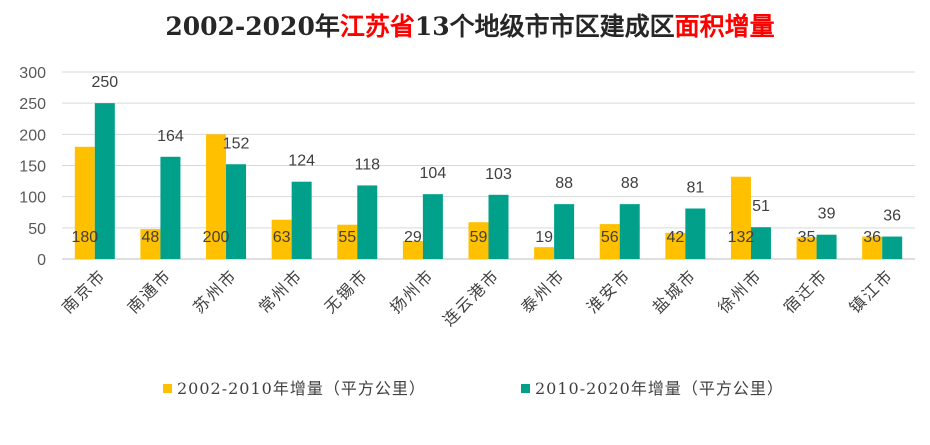 This screenshot has height=445, width=930. What do you see at coordinates (216, 237) in the screenshot?
I see `data-label-series-1: 200` at bounding box center [216, 237].